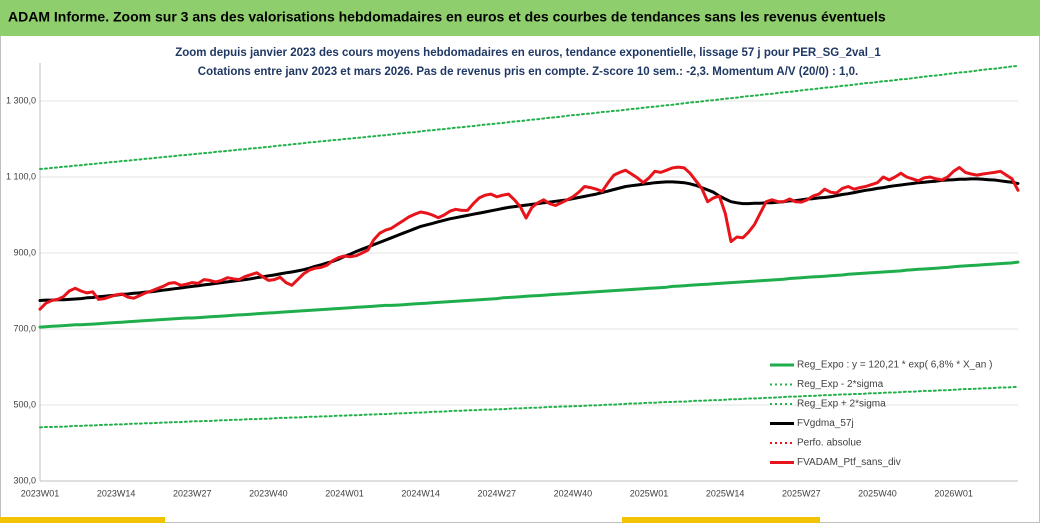  What do you see at coordinates (825, 423) in the screenshot?
I see `legend-label: FVgdma_57j` at bounding box center [825, 423].